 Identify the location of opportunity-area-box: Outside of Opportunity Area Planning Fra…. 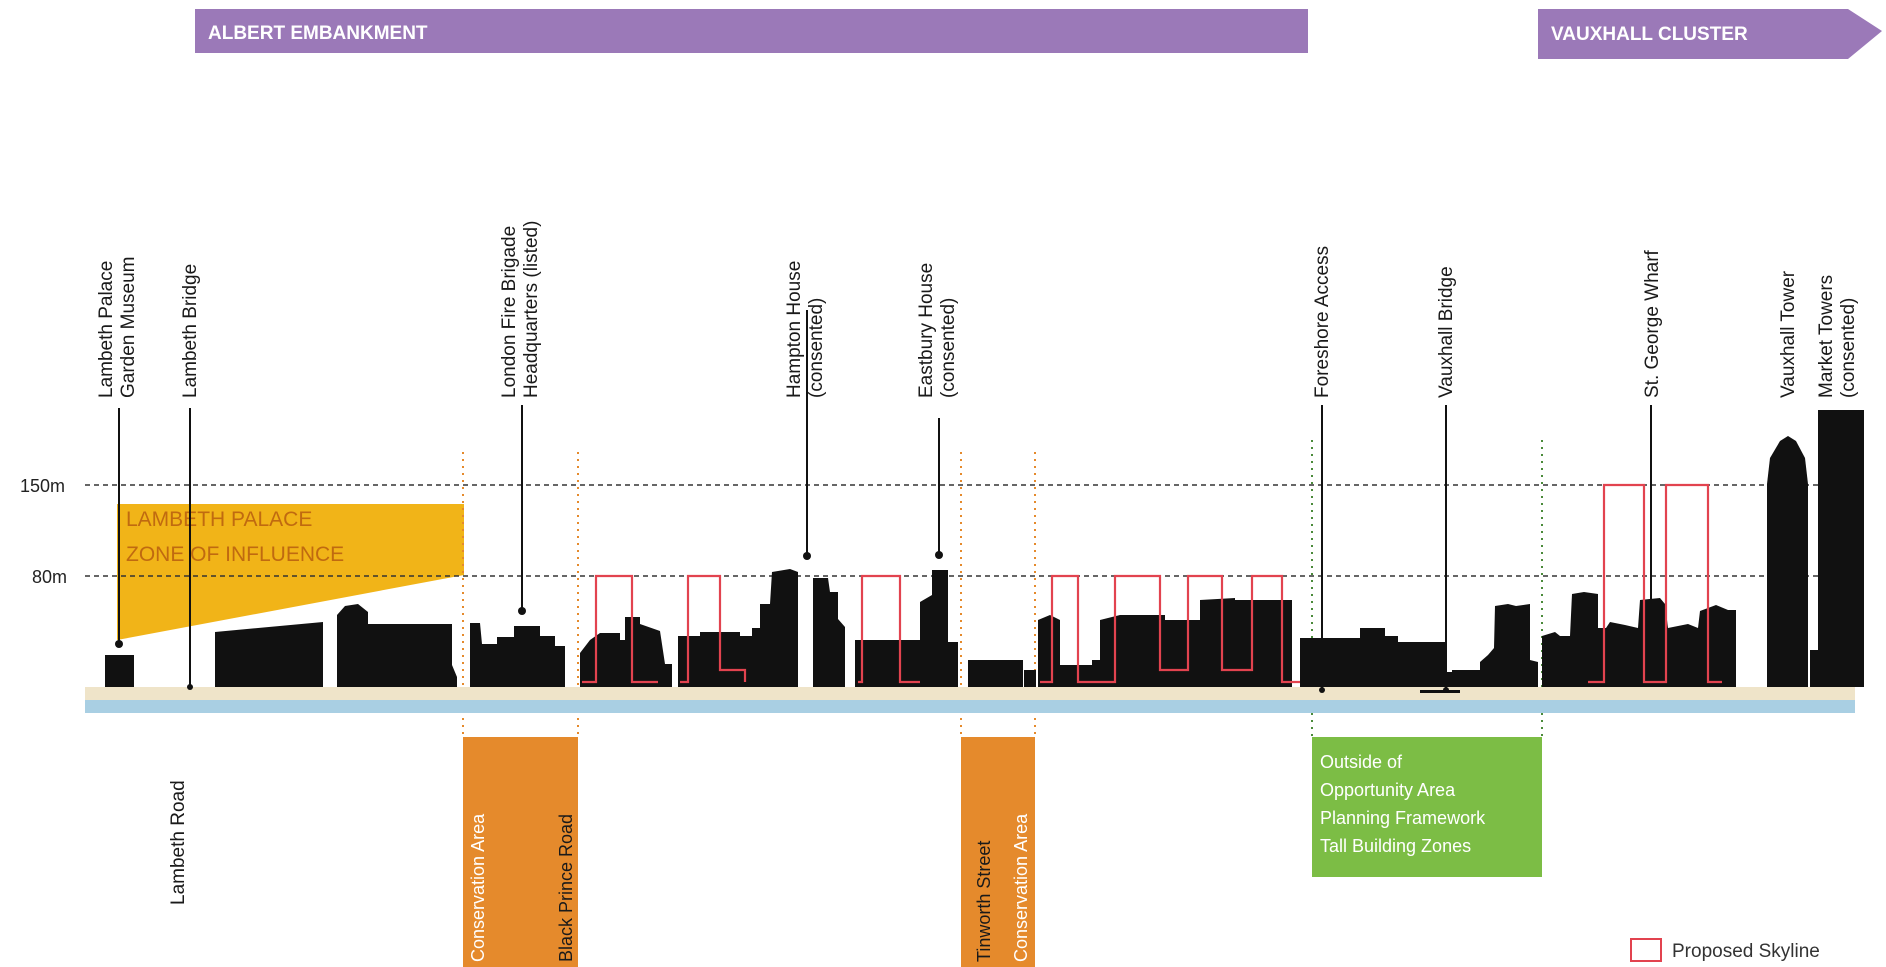
(1427, 807).